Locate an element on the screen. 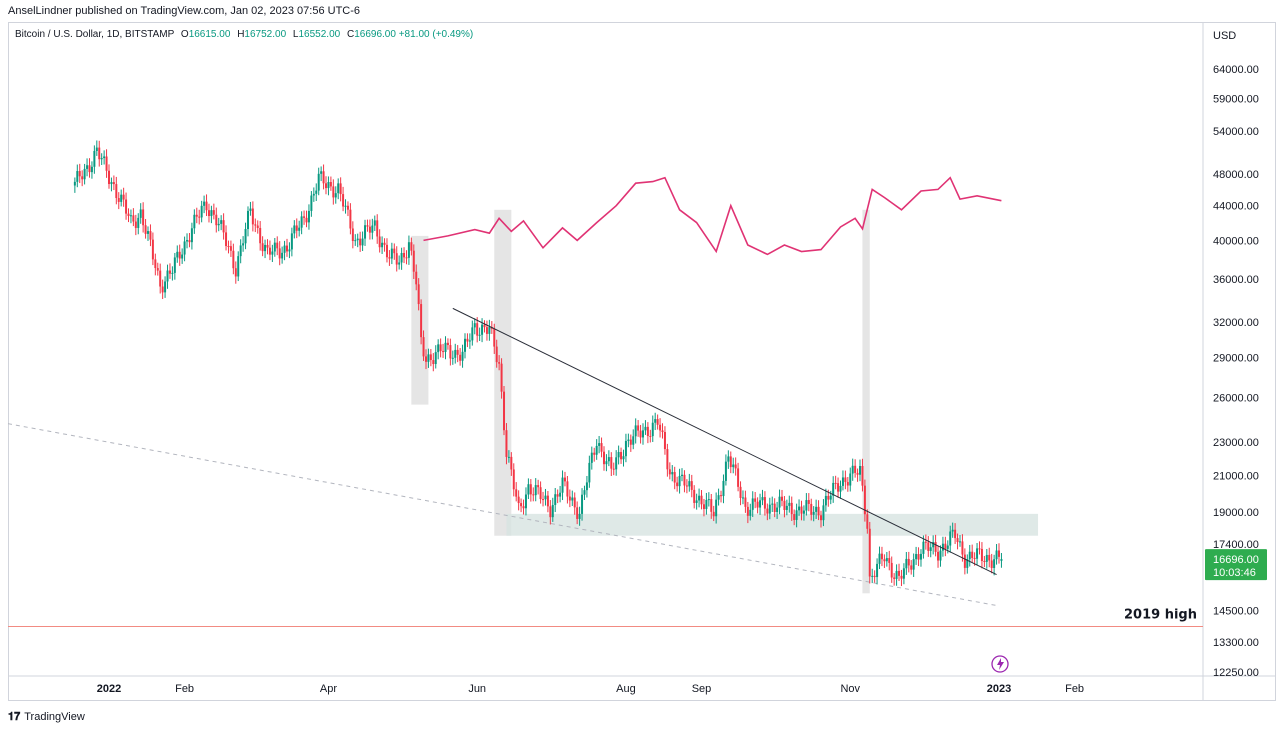 Image resolution: width=1280 pixels, height=731 pixels. price-axis-label: 44000.00 is located at coordinates (1236, 207).